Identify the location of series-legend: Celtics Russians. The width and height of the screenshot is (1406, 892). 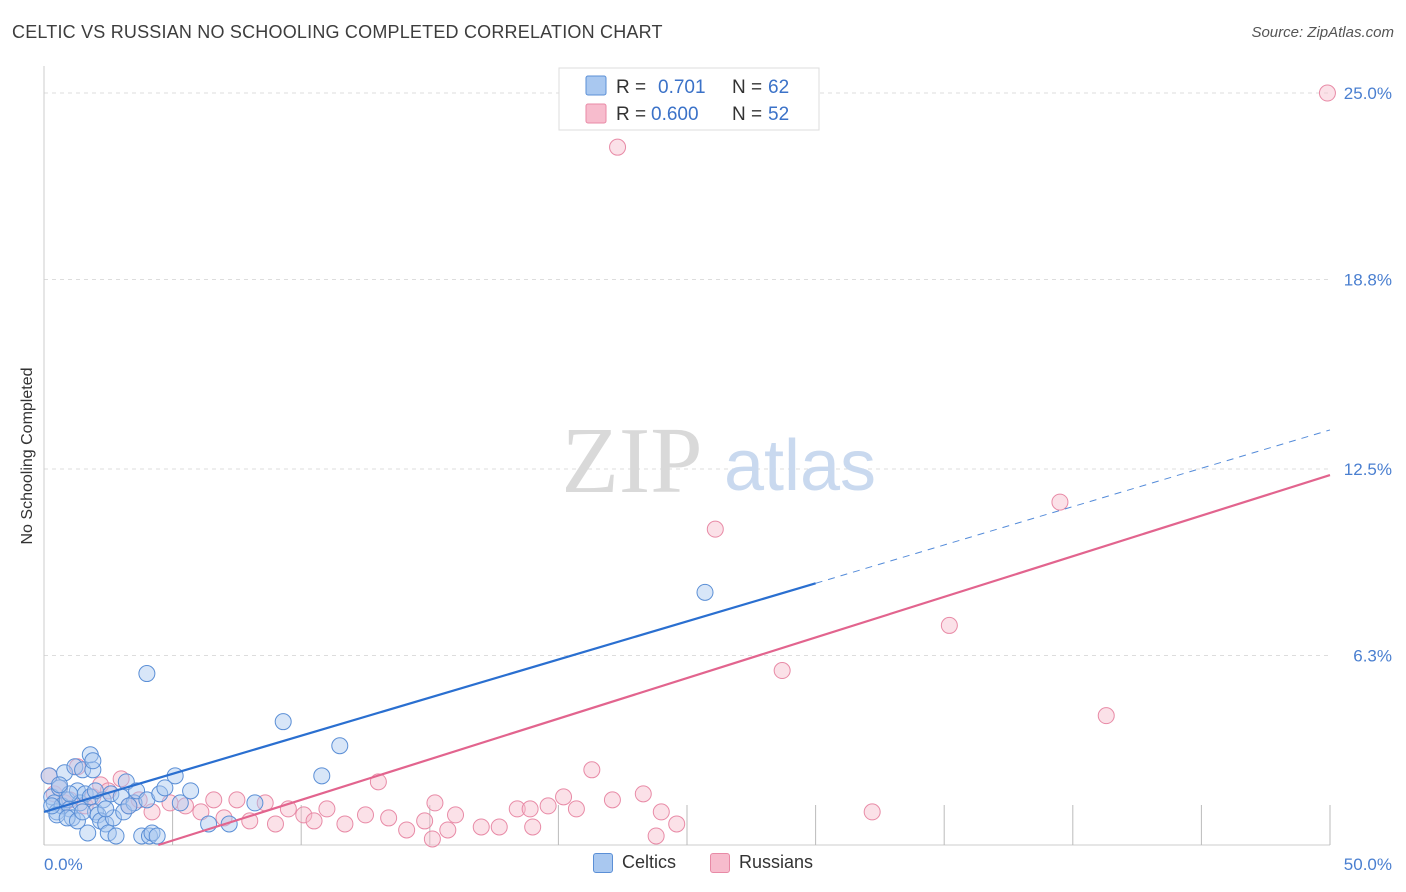
(703, 862).